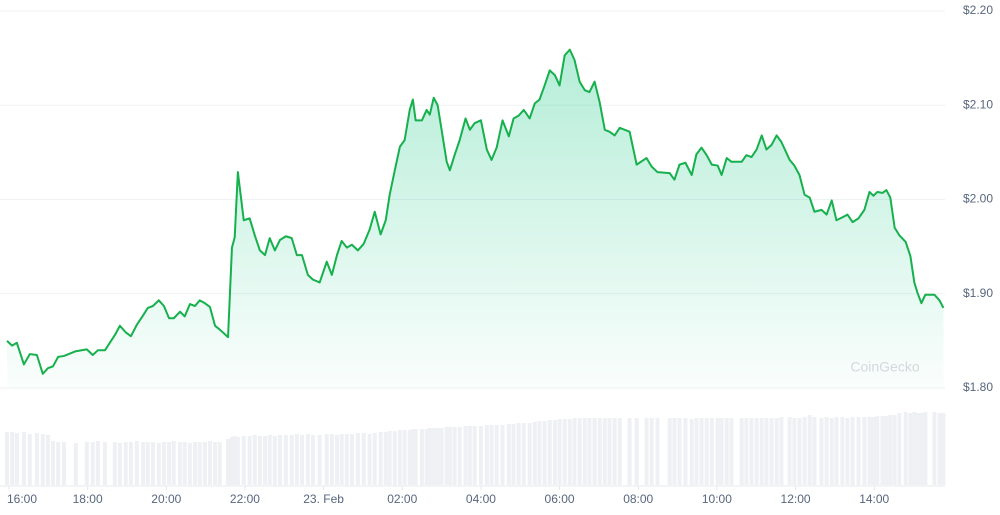 Image resolution: width=1000 pixels, height=515 pixels. What do you see at coordinates (323, 499) in the screenshot?
I see `x-tick-label: 23. Feb` at bounding box center [323, 499].